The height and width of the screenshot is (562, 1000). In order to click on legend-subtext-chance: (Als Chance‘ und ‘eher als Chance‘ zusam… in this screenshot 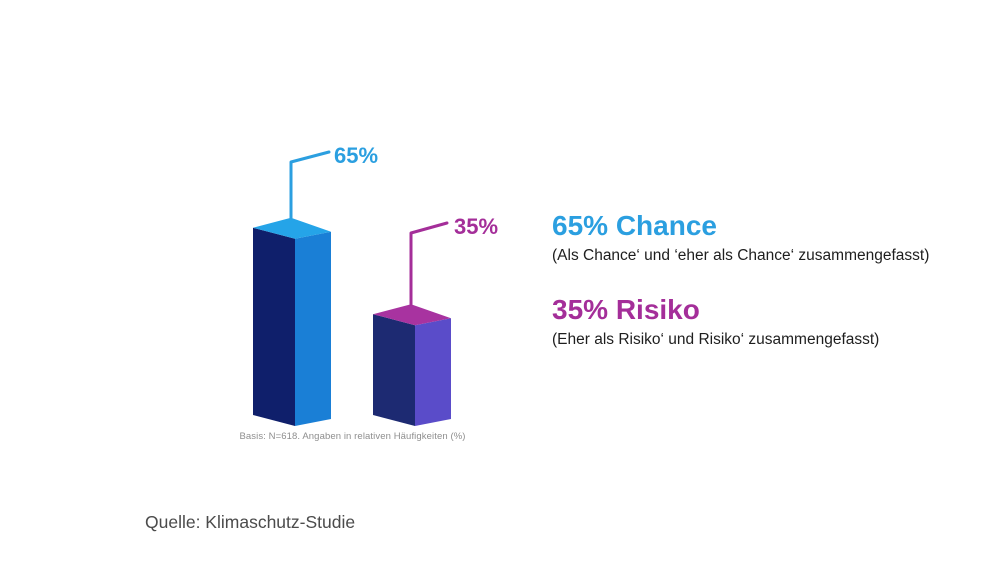, I will do `click(741, 255)`.